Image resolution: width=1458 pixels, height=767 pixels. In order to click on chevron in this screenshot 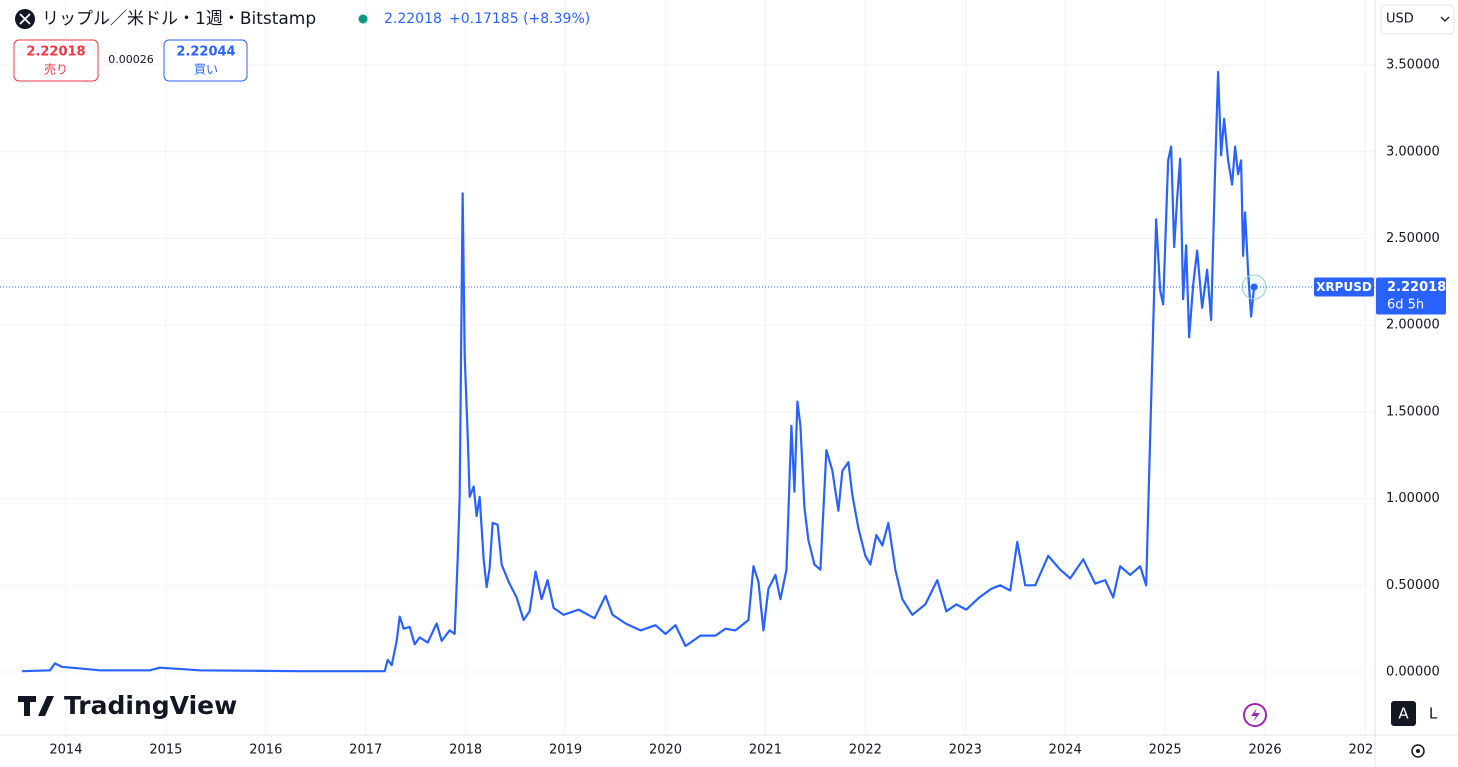, I will do `click(1445, 19)`.